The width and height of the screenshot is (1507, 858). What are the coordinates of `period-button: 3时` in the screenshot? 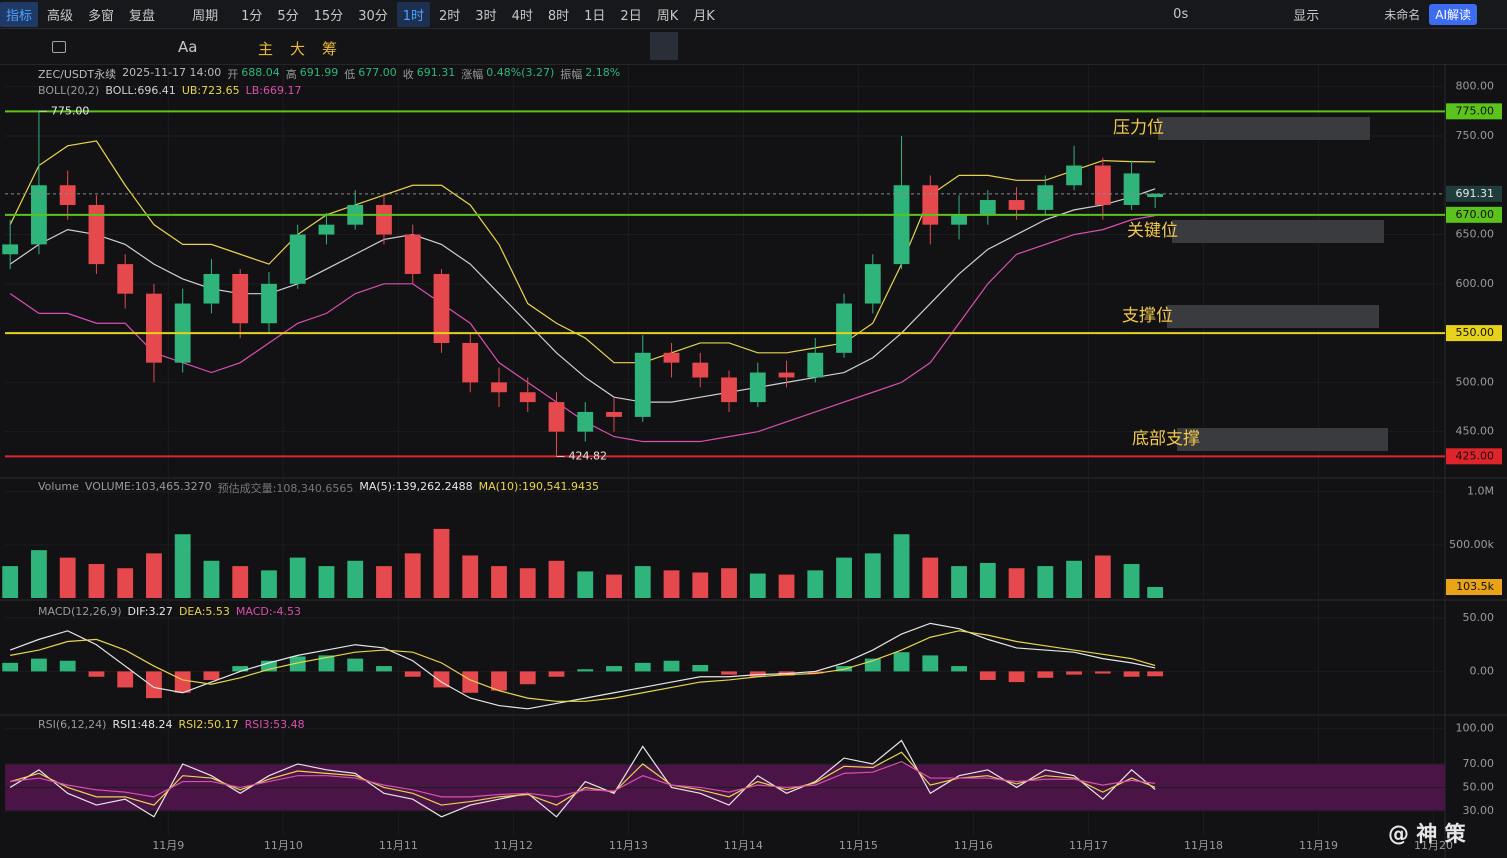 It's located at (486, 16).